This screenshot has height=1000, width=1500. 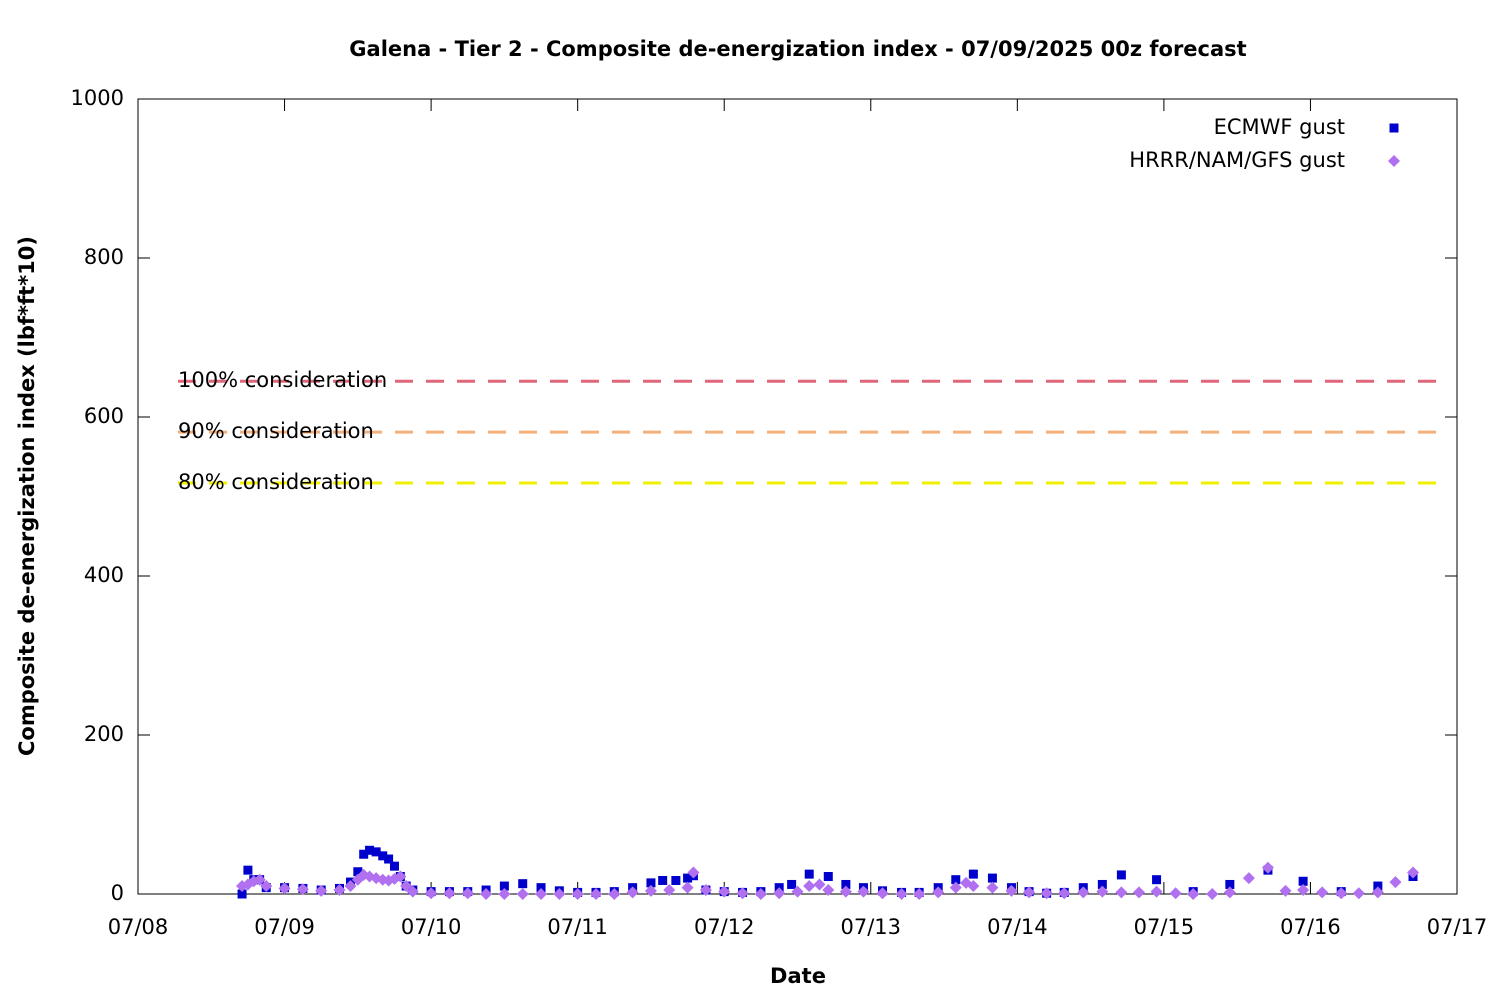 I want to click on threshold-label: 90% consideration, so click(x=276, y=431).